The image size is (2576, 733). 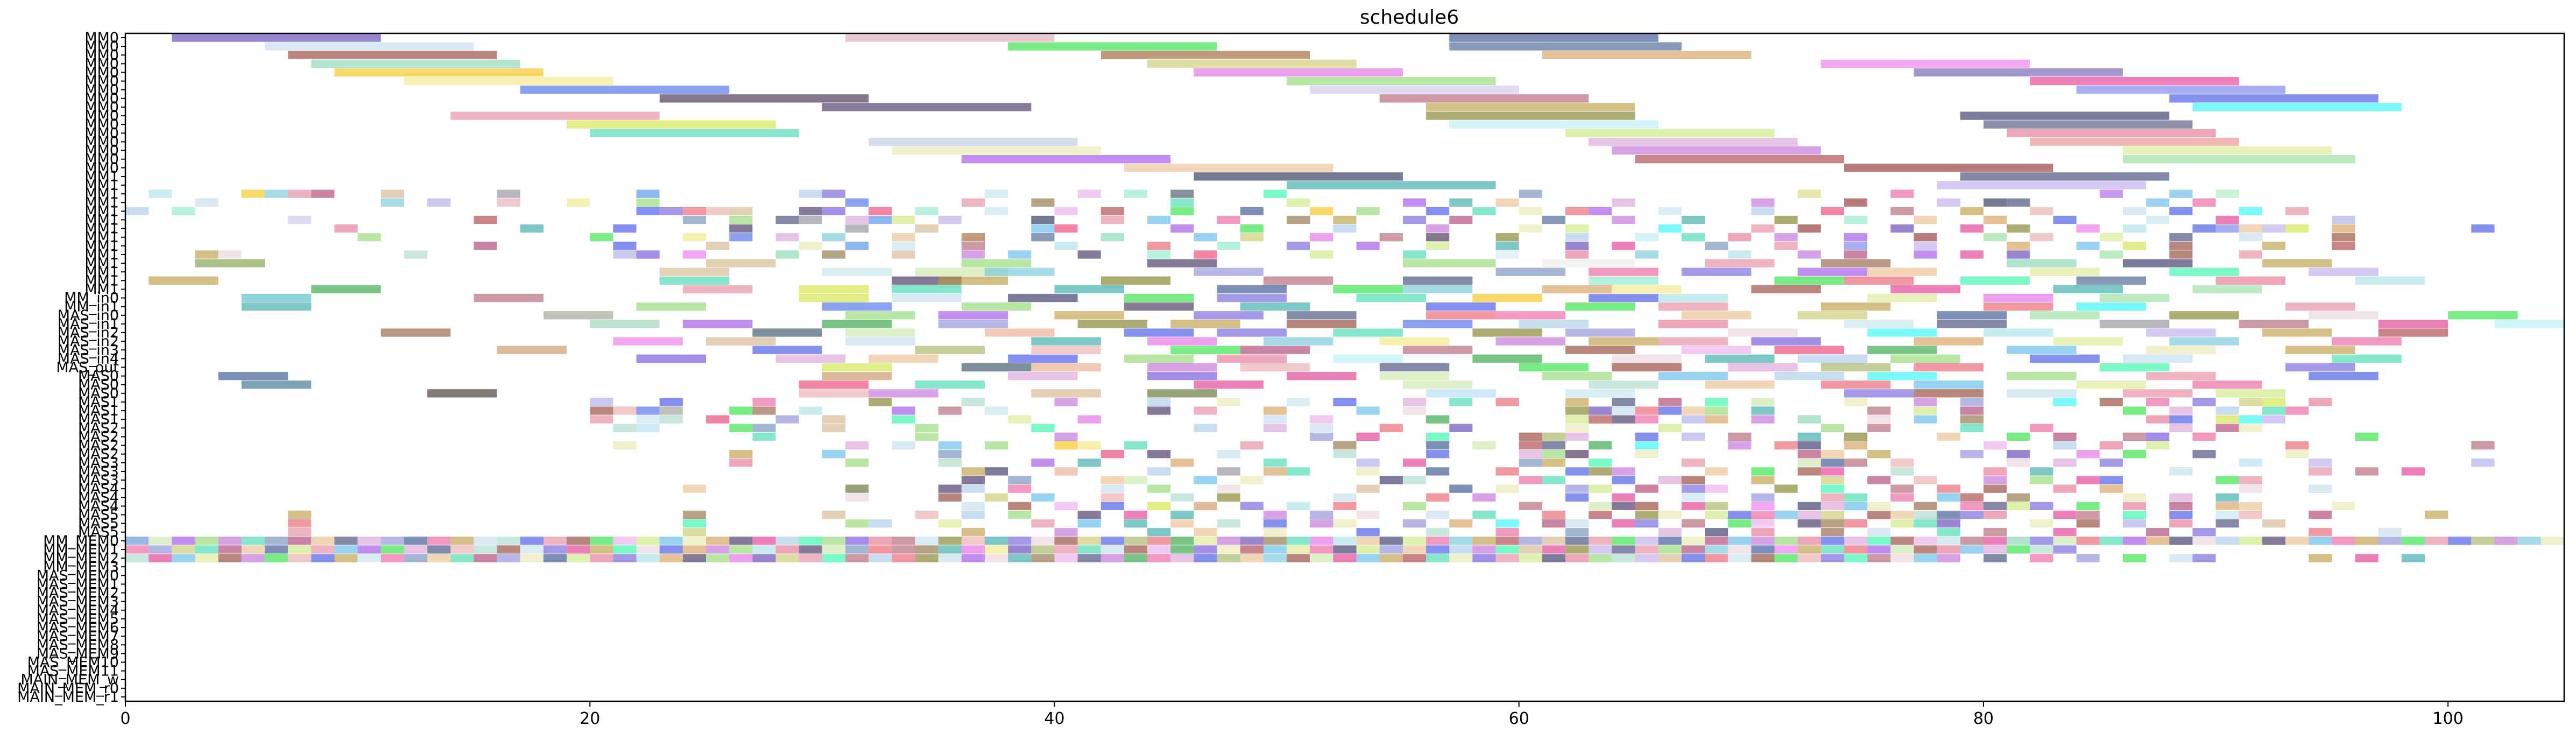 What do you see at coordinates (101, 220) in the screenshot?
I see `y-tick-label: MM1` at bounding box center [101, 220].